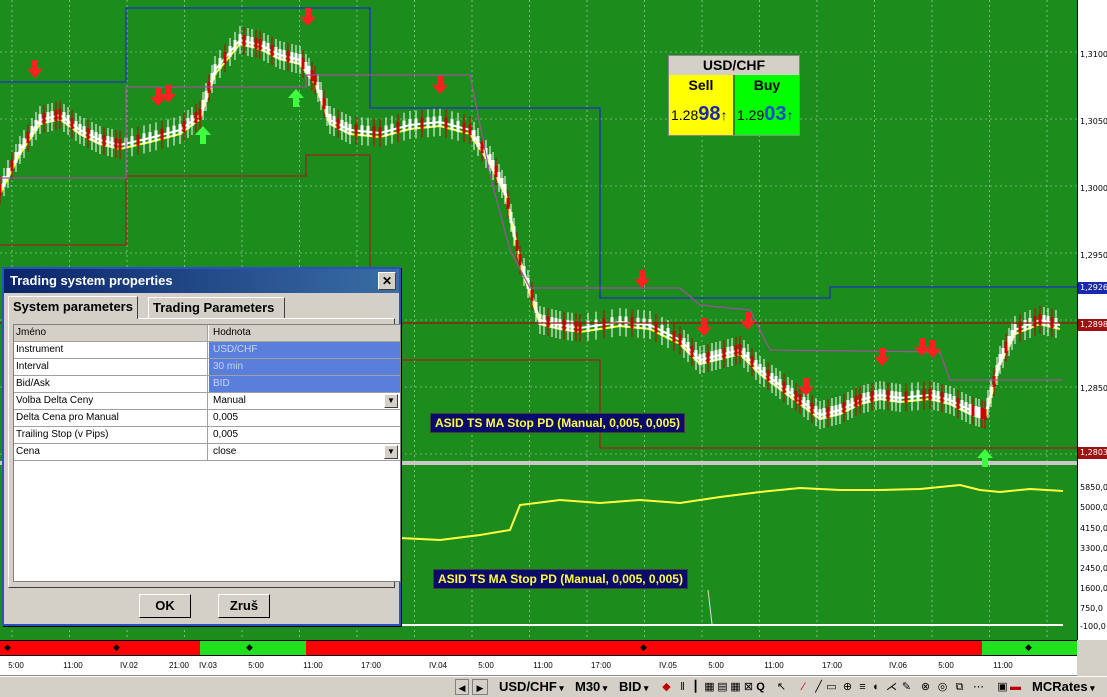  What do you see at coordinates (748, 687) in the screenshot?
I see `zoom-out-icon: ⊠` at bounding box center [748, 687].